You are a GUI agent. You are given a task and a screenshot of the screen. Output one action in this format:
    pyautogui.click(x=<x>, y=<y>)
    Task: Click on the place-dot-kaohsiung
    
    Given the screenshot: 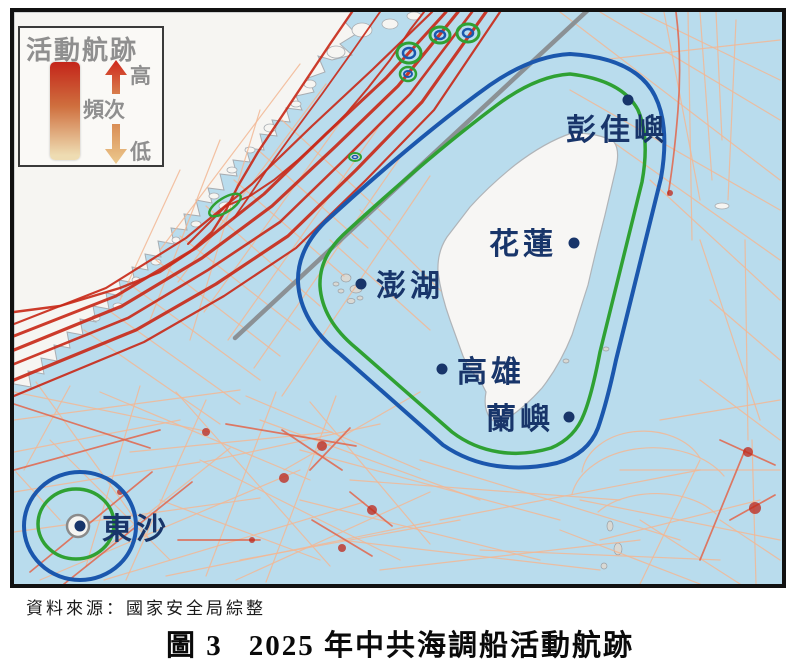 What is the action you would take?
    pyautogui.click(x=442, y=369)
    